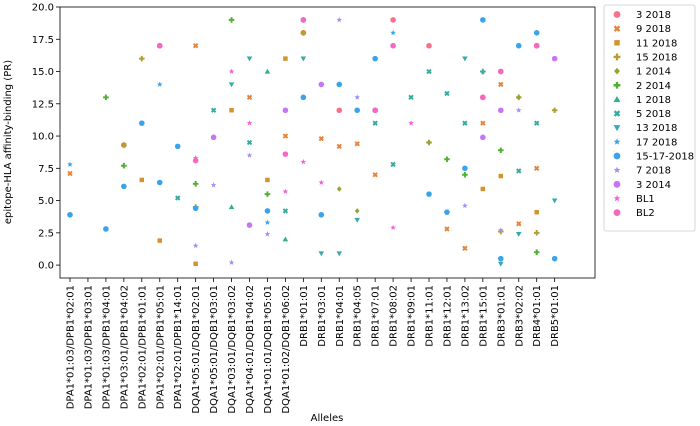  What do you see at coordinates (43, 72) in the screenshot?
I see `y-tick-label: 15.0` at bounding box center [43, 72].